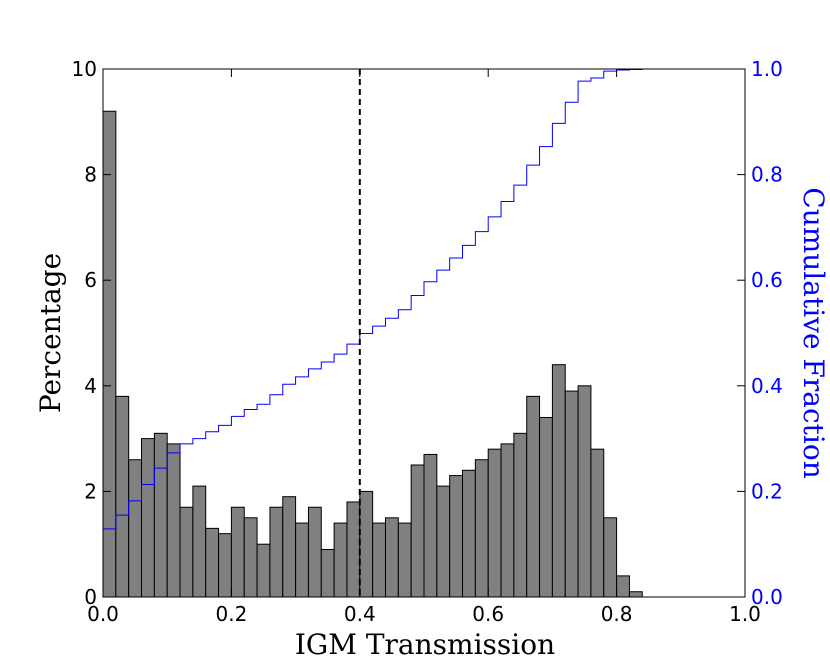 The height and width of the screenshot is (664, 830). What do you see at coordinates (813, 332) in the screenshot?
I see `y2-axis-title: Cumulative Fraction` at bounding box center [813, 332].